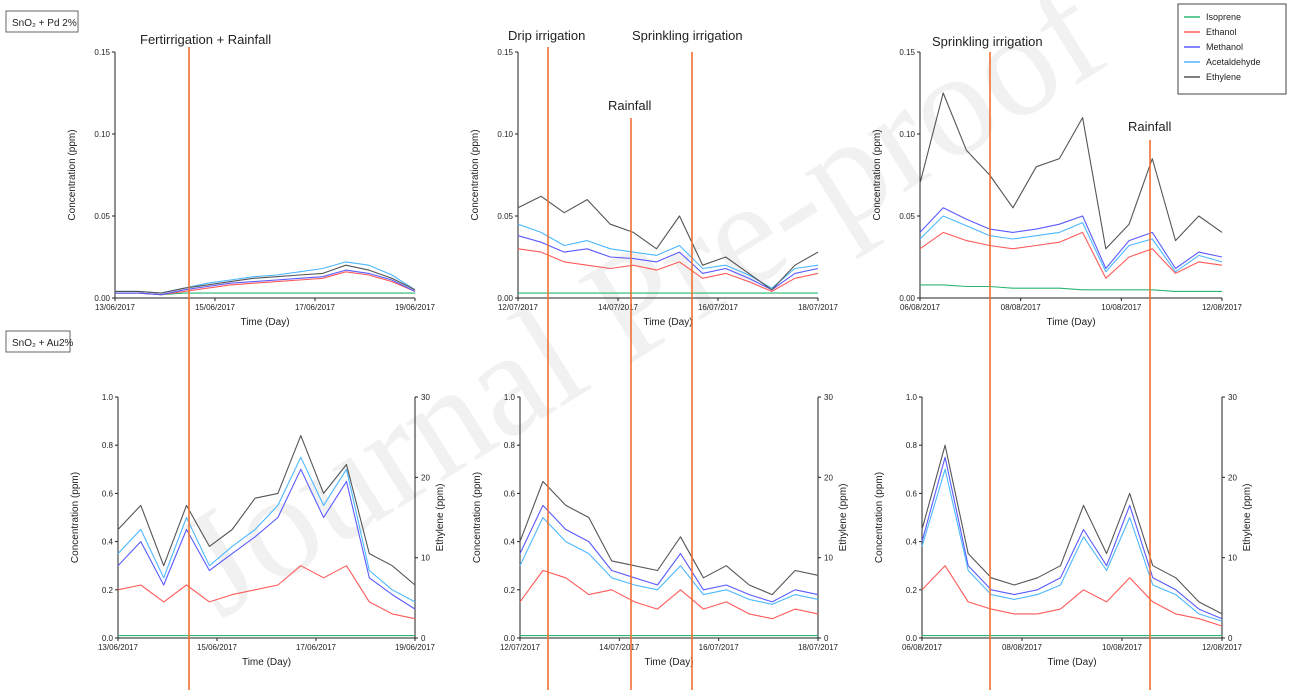 This screenshot has height=693, width=1290. Describe the element at coordinates (42, 21) in the screenshot. I see `row-label-box-top` at that location.